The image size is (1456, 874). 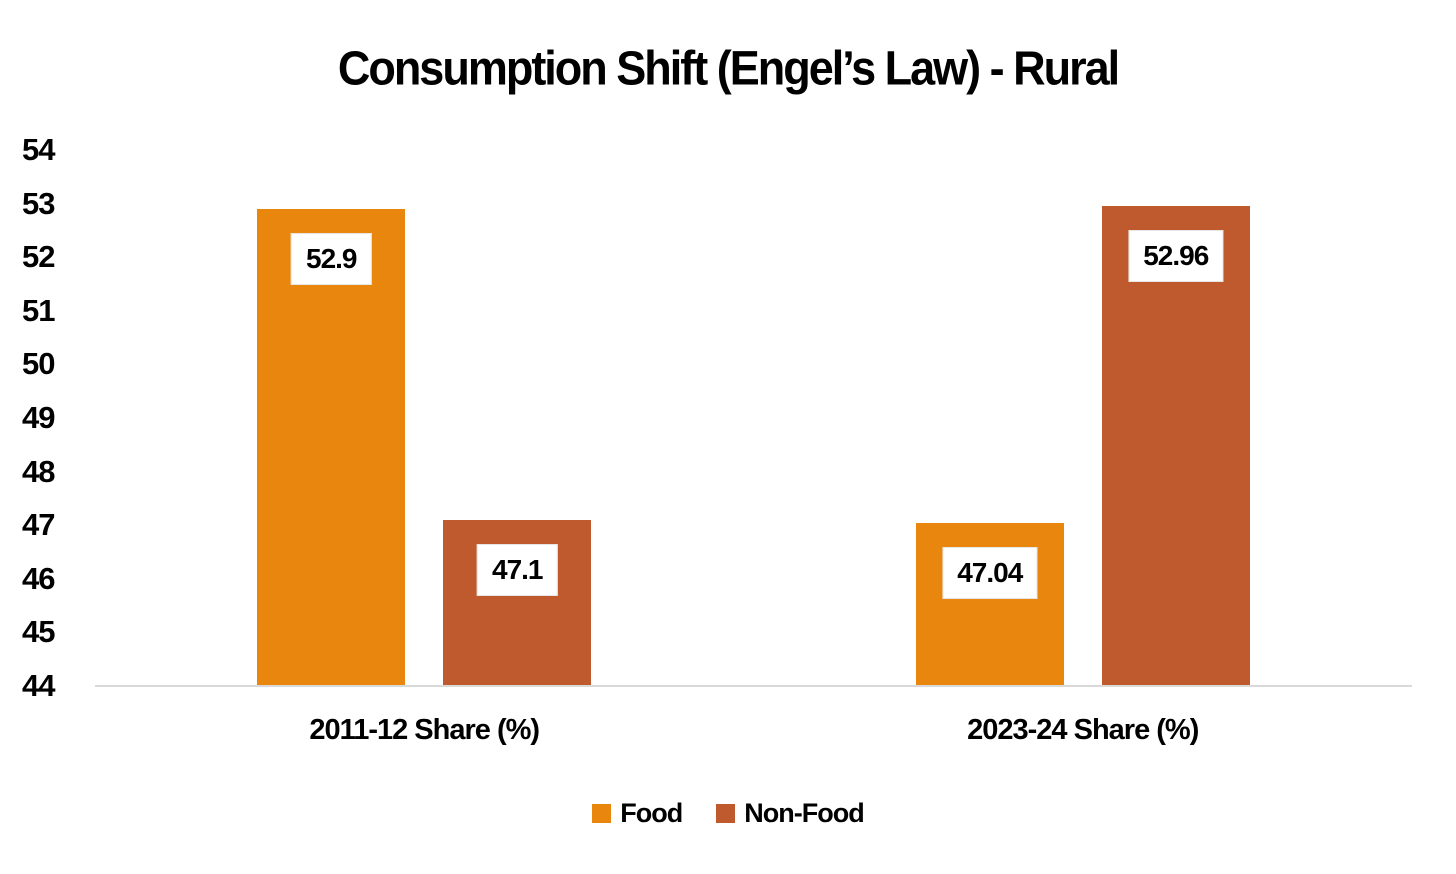 I want to click on data-label: 52.96, so click(x=1176, y=255).